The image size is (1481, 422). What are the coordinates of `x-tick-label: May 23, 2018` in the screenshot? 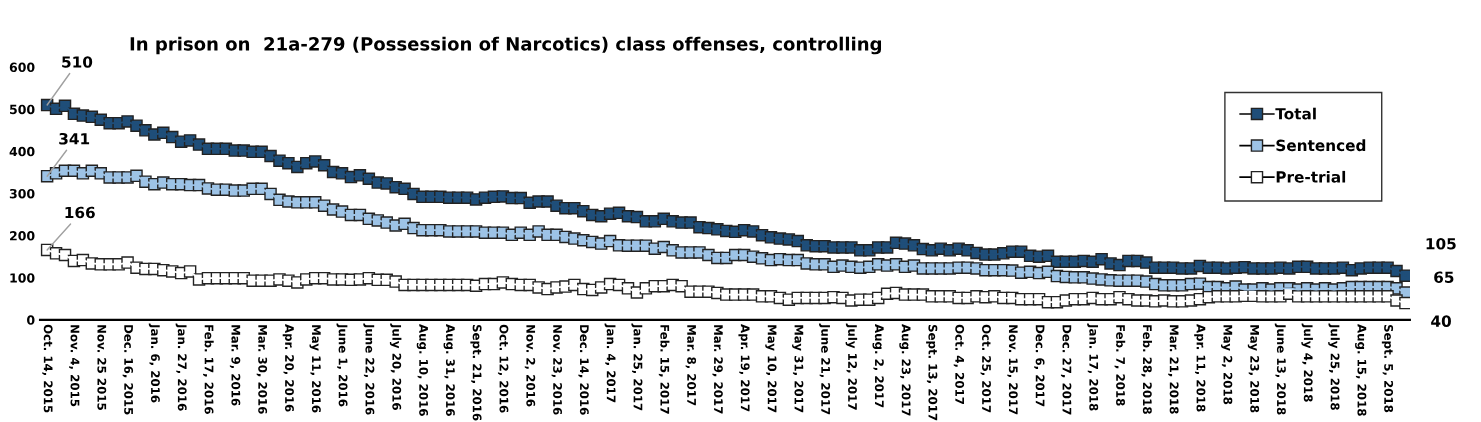 It's located at (1253, 369).